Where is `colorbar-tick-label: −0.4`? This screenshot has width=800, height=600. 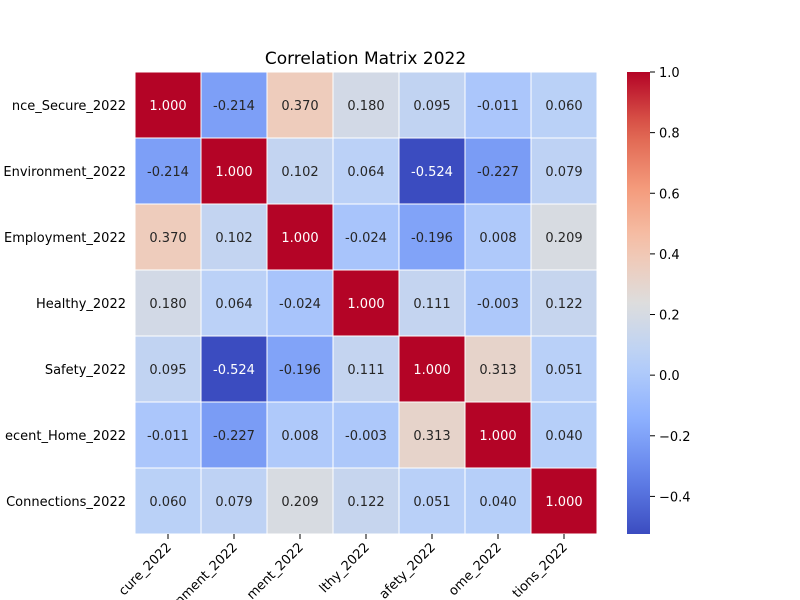 colorbar-tick-label: −0.4 is located at coordinates (675, 497).